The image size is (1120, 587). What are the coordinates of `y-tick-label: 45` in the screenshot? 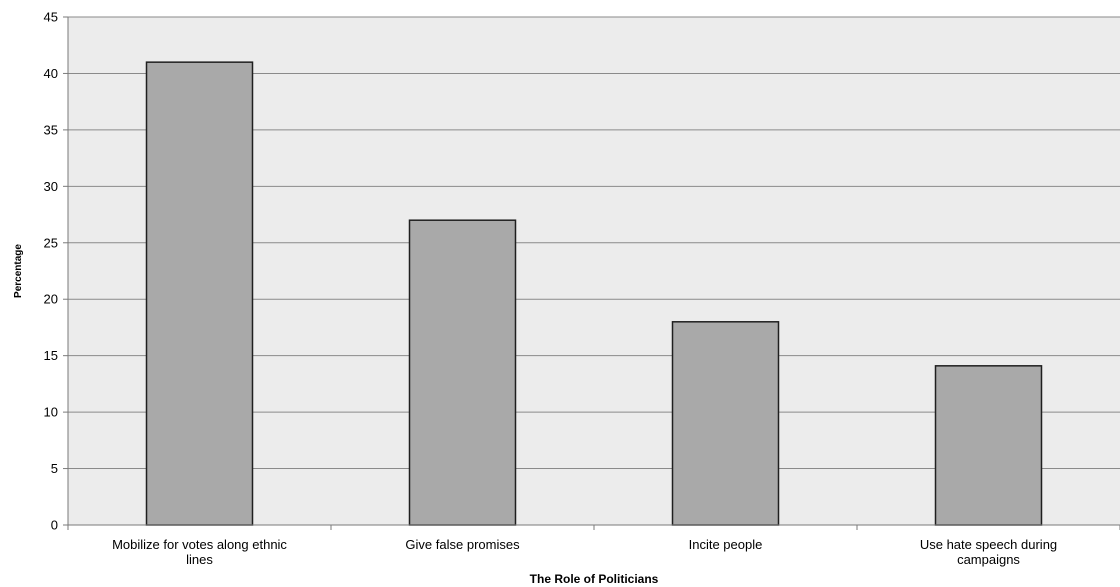 It's located at (51, 17).